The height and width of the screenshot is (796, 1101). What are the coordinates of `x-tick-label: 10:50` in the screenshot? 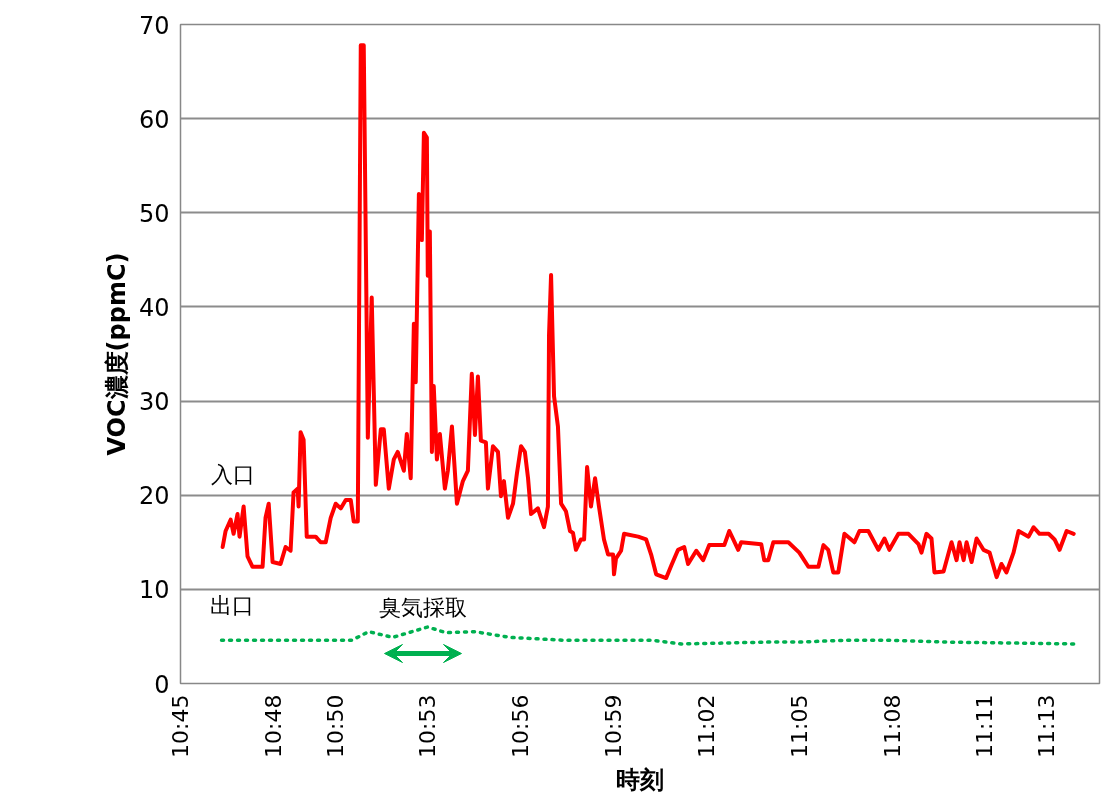 It's located at (335, 726).